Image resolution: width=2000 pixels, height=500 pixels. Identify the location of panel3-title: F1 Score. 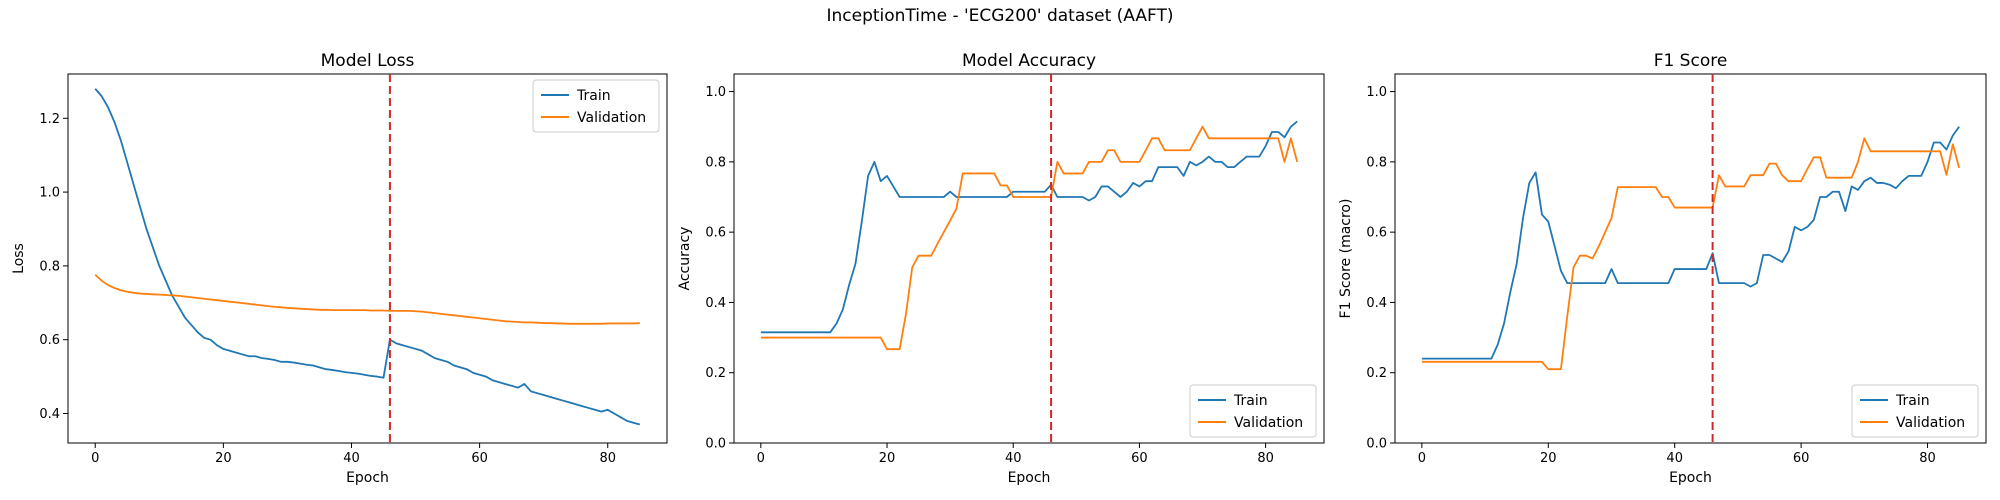
(1691, 61).